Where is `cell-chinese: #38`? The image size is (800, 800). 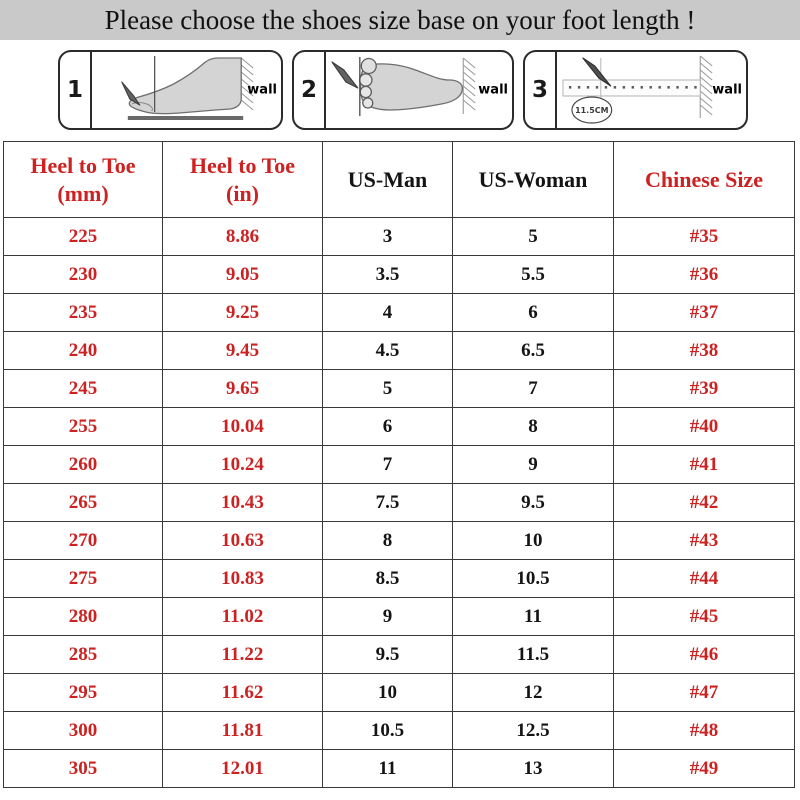
cell-chinese: #38 is located at coordinates (704, 350).